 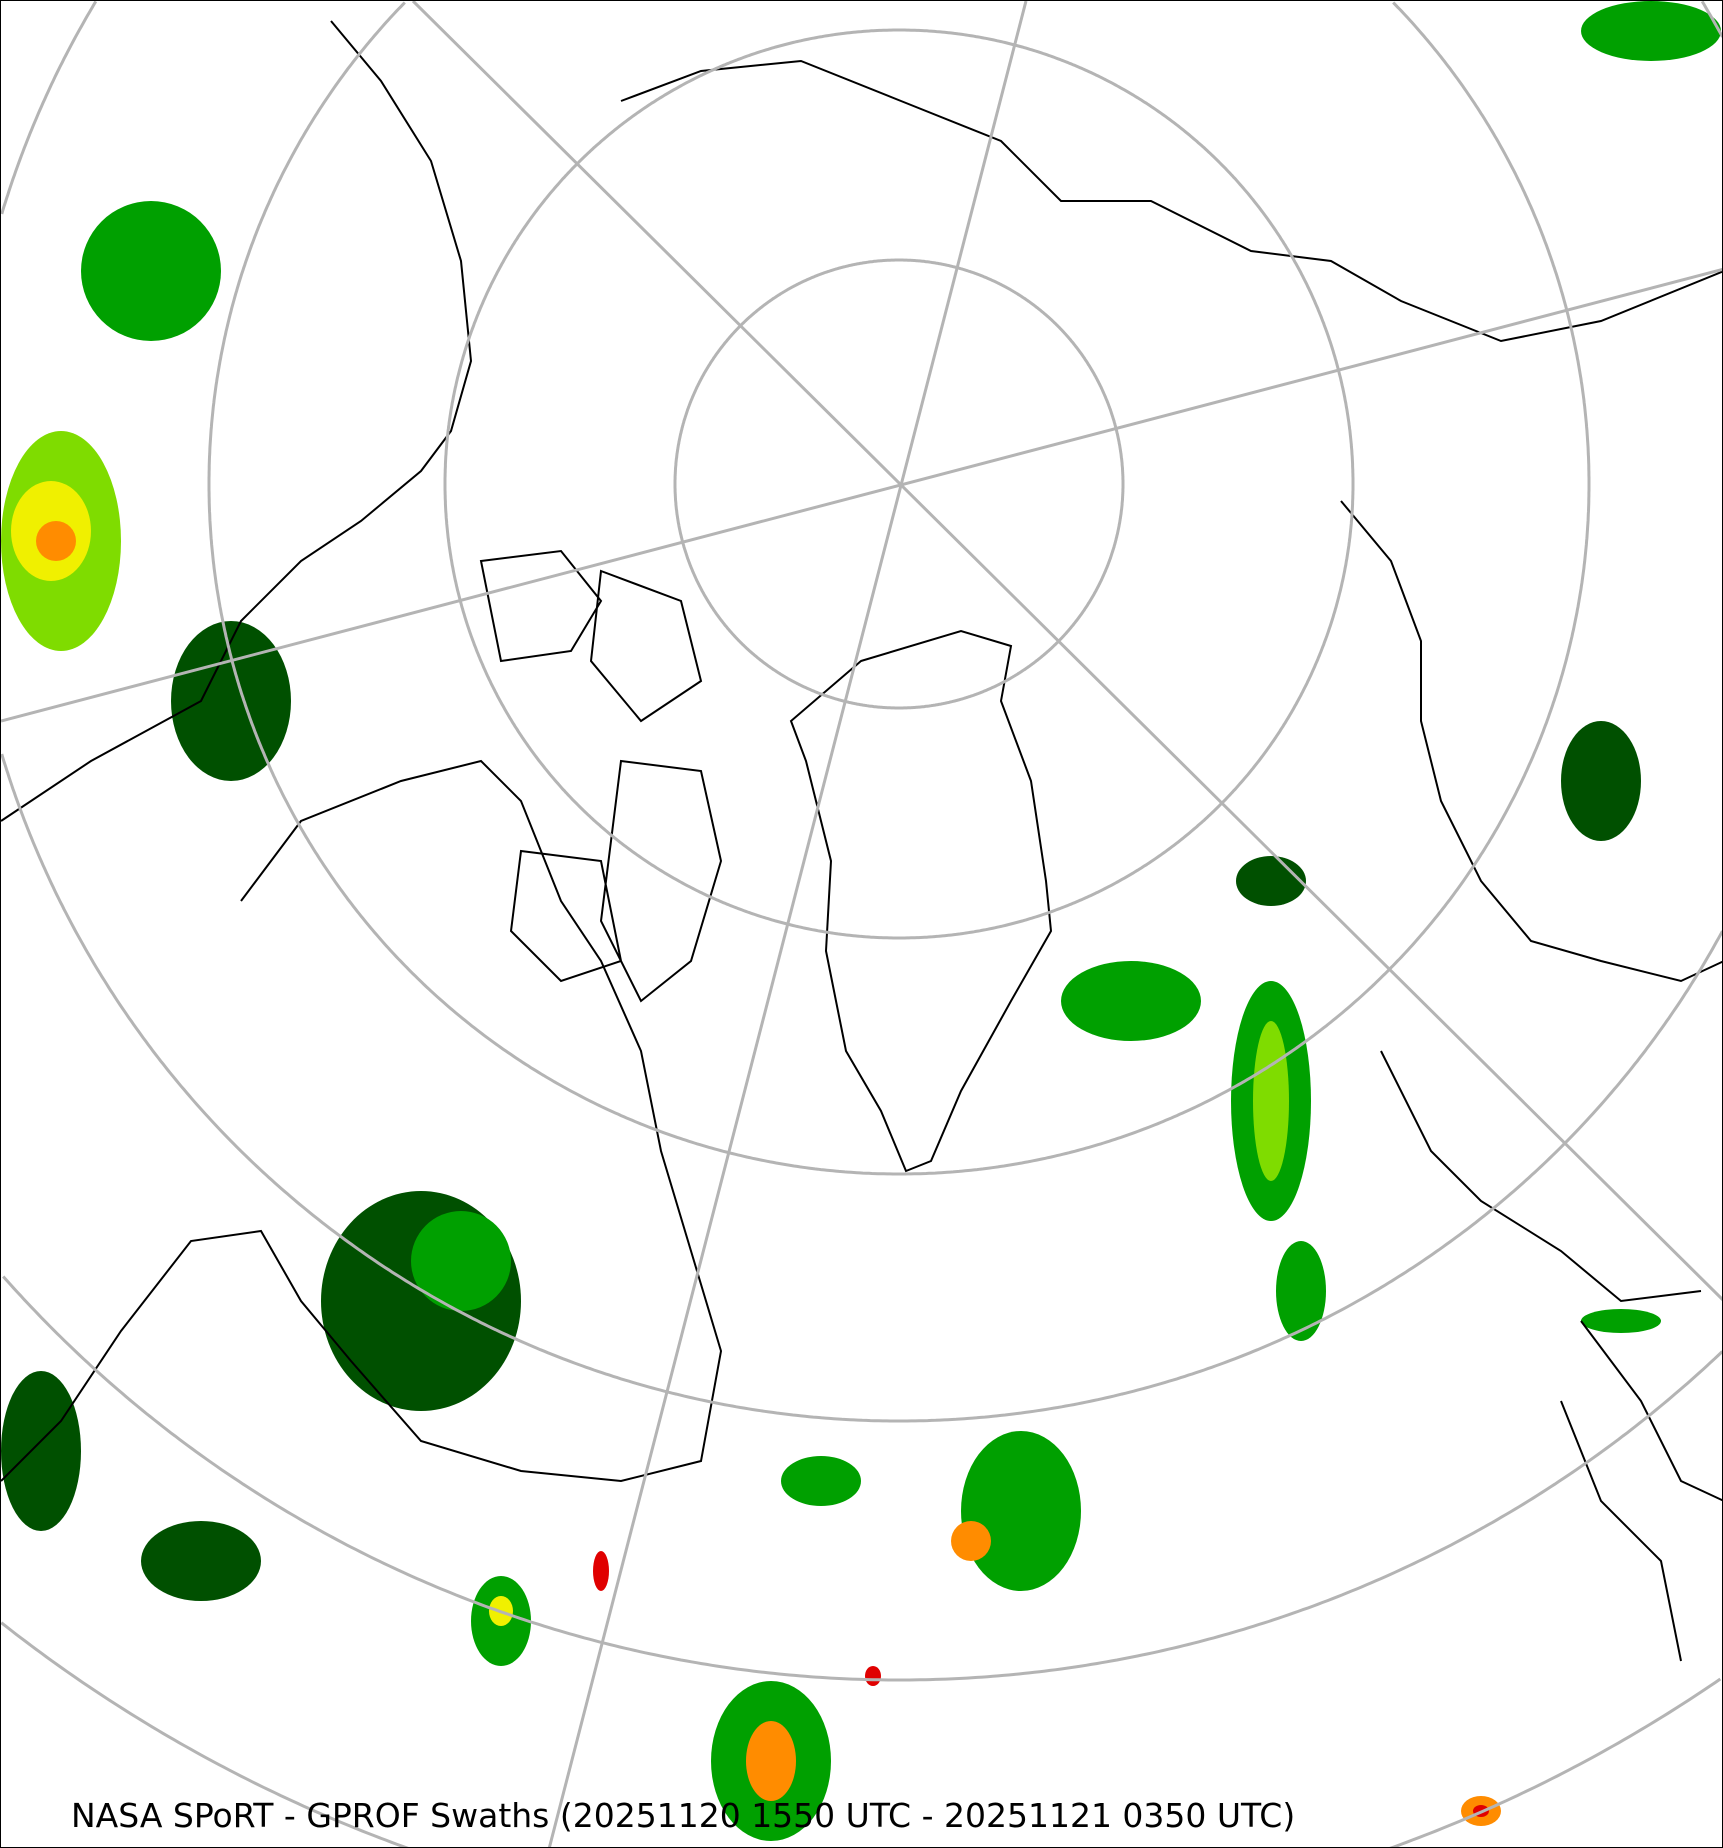 What do you see at coordinates (921, 901) in the screenshot?
I see `greenland-coastline` at bounding box center [921, 901].